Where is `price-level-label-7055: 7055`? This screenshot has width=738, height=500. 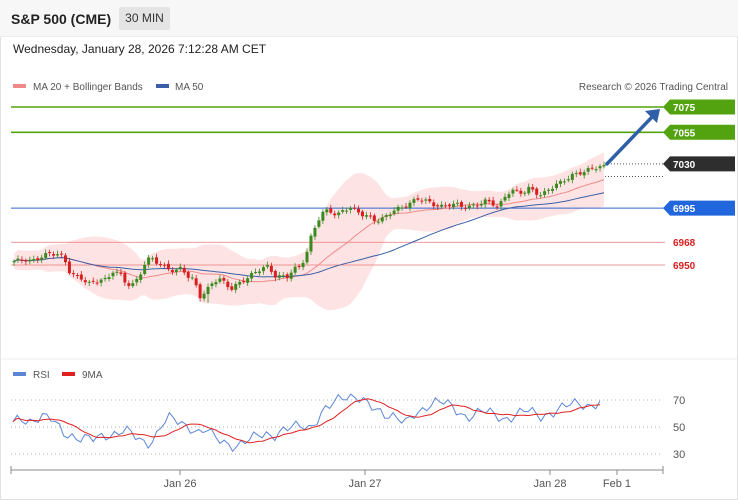 price-level-label-7055: 7055 is located at coordinates (684, 133).